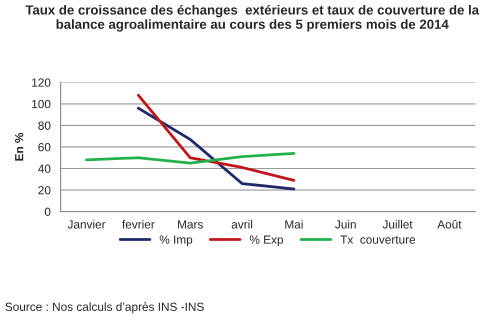  What do you see at coordinates (190, 224) in the screenshot?
I see `x-tick-label: Mars` at bounding box center [190, 224].